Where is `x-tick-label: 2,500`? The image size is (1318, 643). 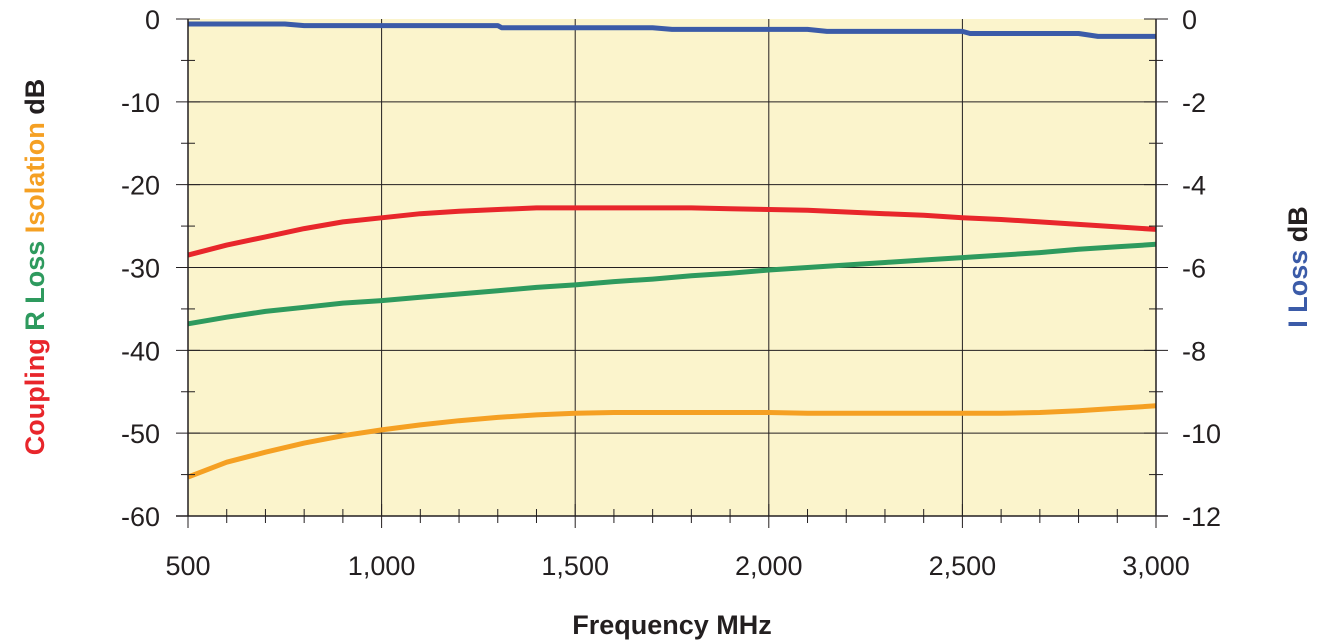
x-tick-label: 2,500 is located at coordinates (963, 566).